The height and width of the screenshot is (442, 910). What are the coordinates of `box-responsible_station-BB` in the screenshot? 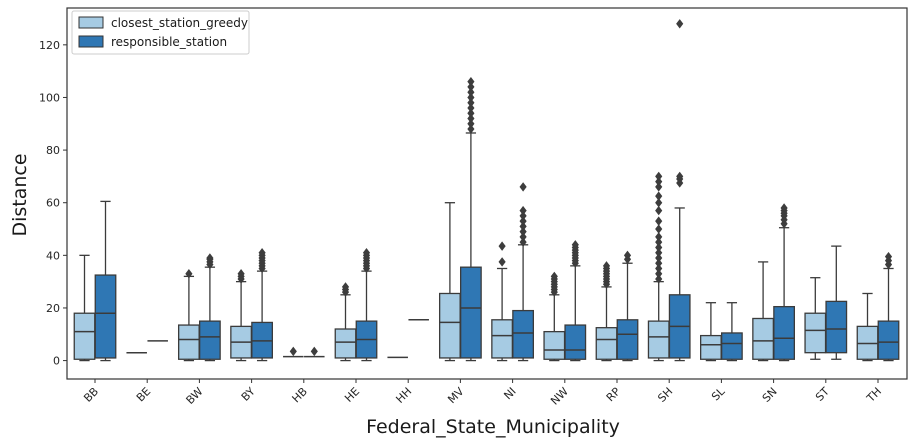 It's located at (105, 281).